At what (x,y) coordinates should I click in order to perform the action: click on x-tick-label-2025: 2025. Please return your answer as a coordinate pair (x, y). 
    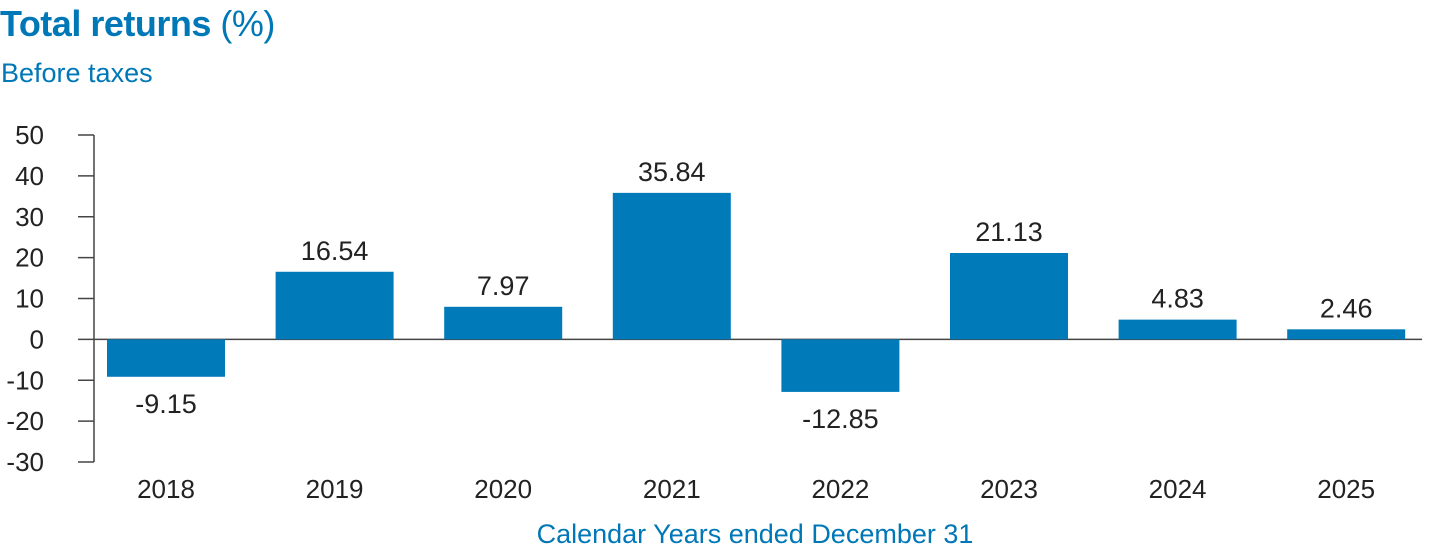
    Looking at the image, I should click on (1346, 489).